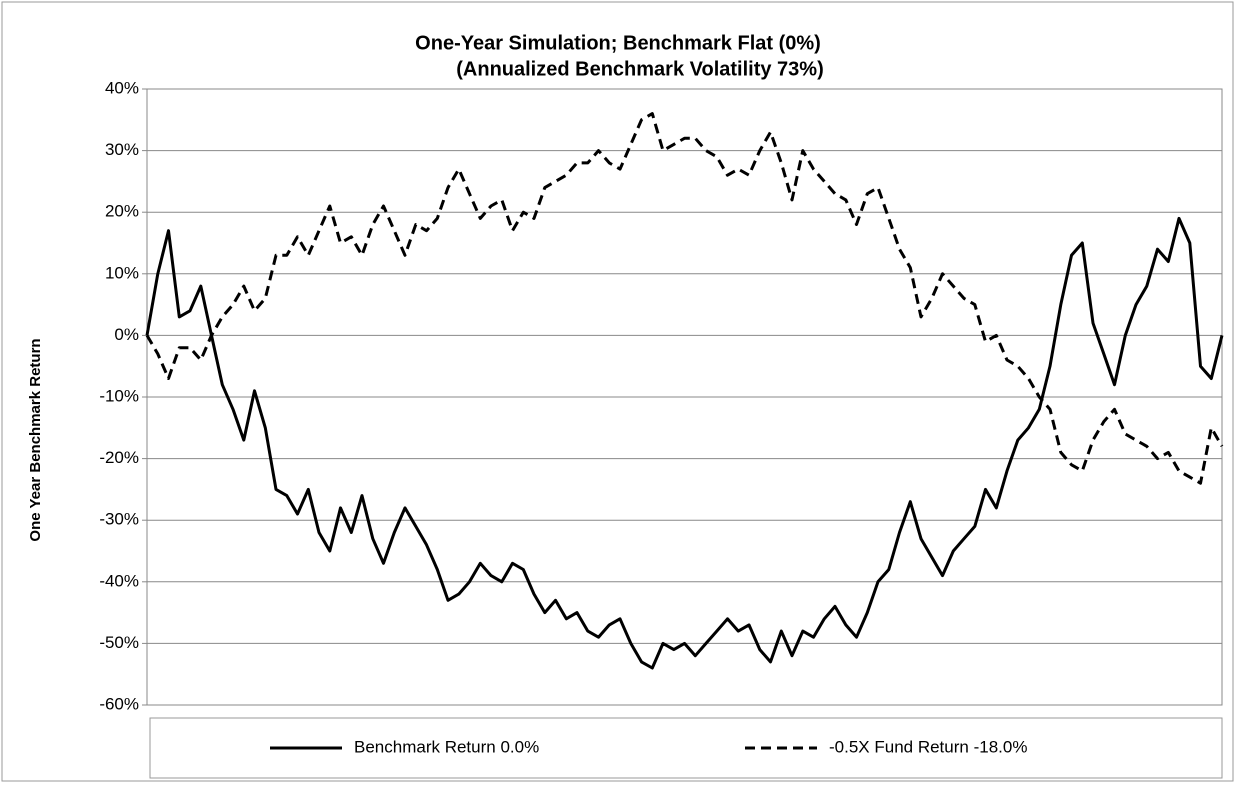 This screenshot has height=788, width=1235. I want to click on y-tick-label: -50%, so click(119, 642).